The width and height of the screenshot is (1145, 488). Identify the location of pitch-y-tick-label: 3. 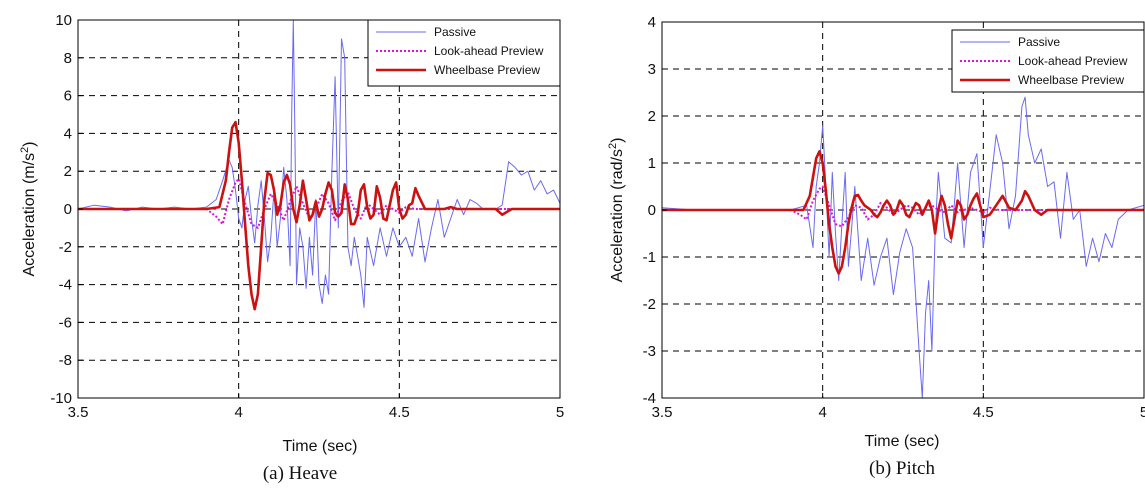
(652, 69).